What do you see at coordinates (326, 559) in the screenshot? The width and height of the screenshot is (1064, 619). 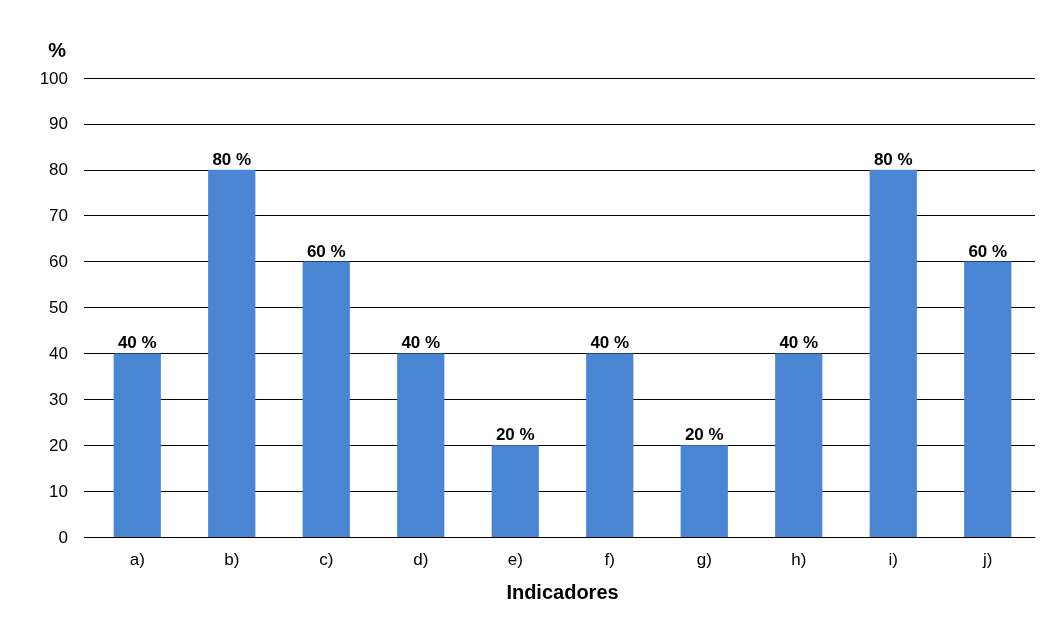 I see `x-tick-label: c)` at bounding box center [326, 559].